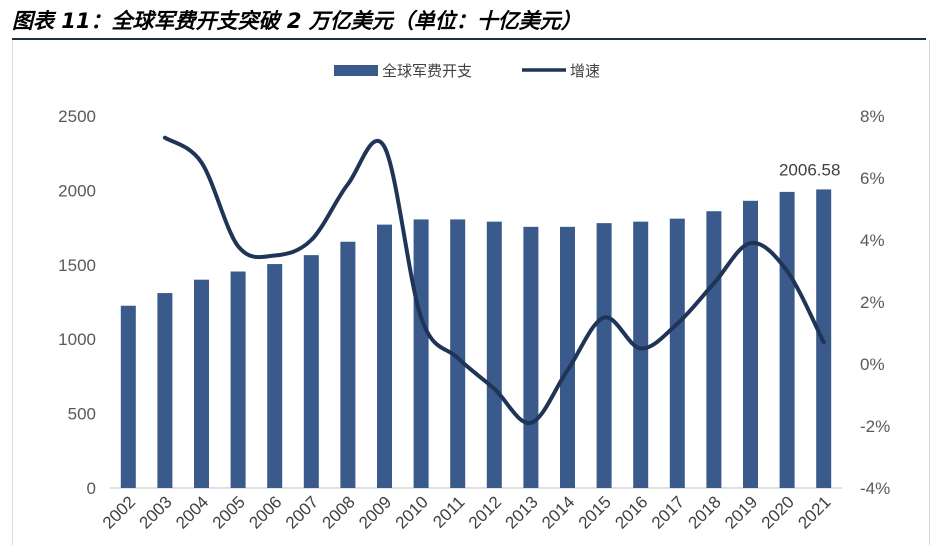  What do you see at coordinates (192, 512) in the screenshot?
I see `x-tick-label: 2004` at bounding box center [192, 512].